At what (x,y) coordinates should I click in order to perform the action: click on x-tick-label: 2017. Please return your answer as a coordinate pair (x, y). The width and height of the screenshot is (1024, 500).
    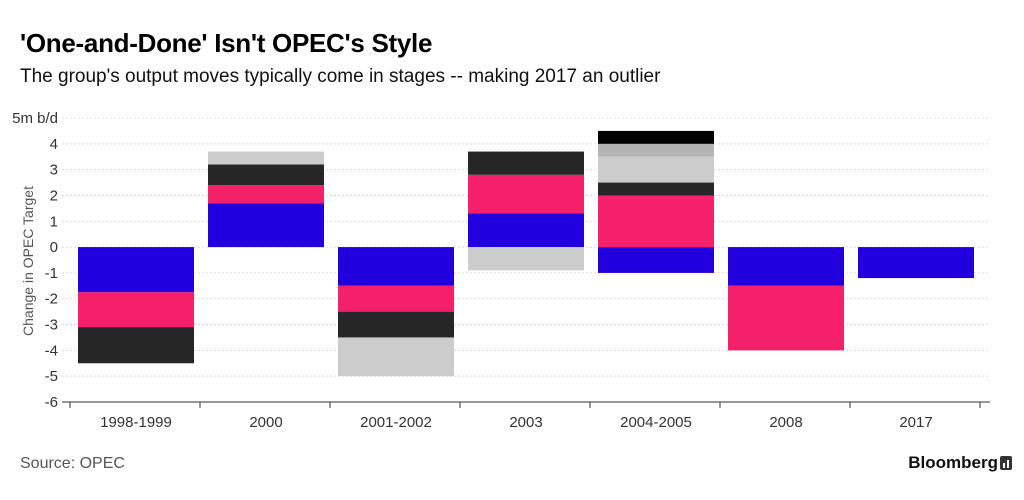
    Looking at the image, I should click on (915, 422).